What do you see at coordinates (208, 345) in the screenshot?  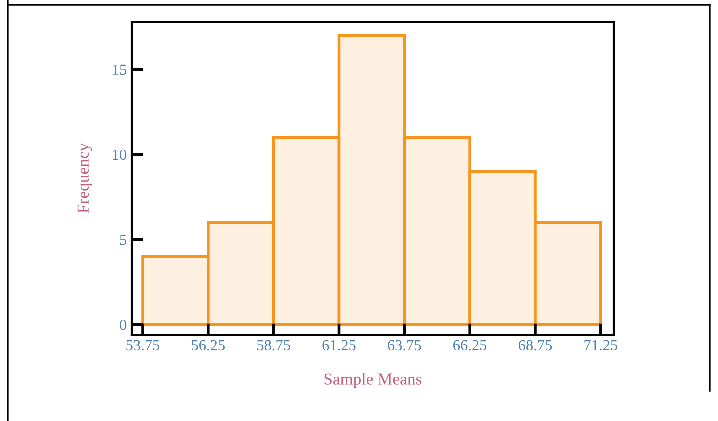 I see `x-tick-label: 56.25` at bounding box center [208, 345].